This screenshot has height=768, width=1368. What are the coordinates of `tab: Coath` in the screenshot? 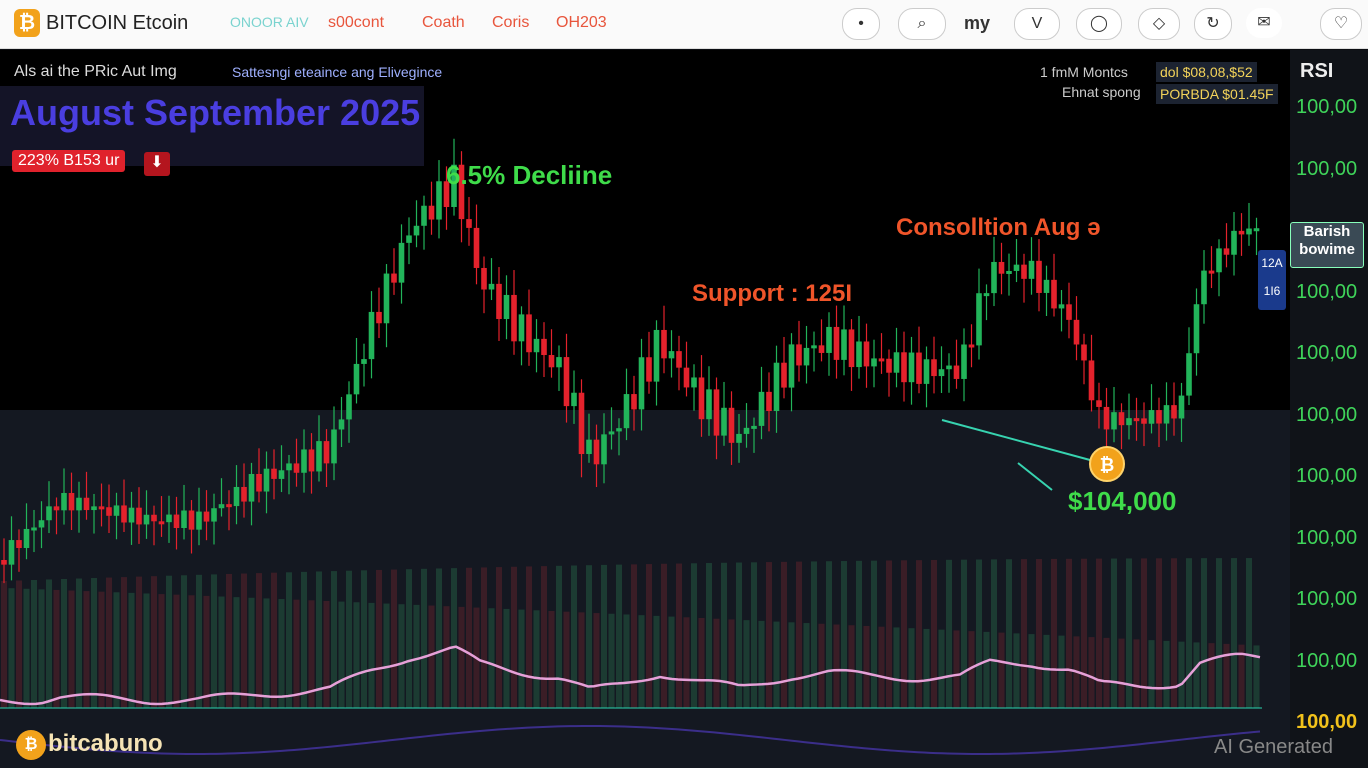 It's located at (443, 22).